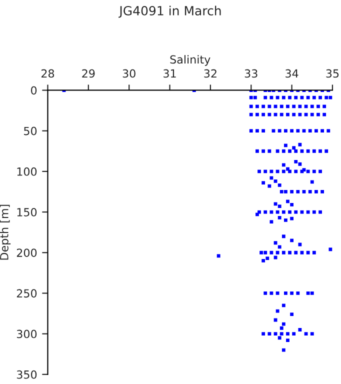 The height and width of the screenshot is (384, 341). I want to click on x-tick-label: 33, so click(251, 73).